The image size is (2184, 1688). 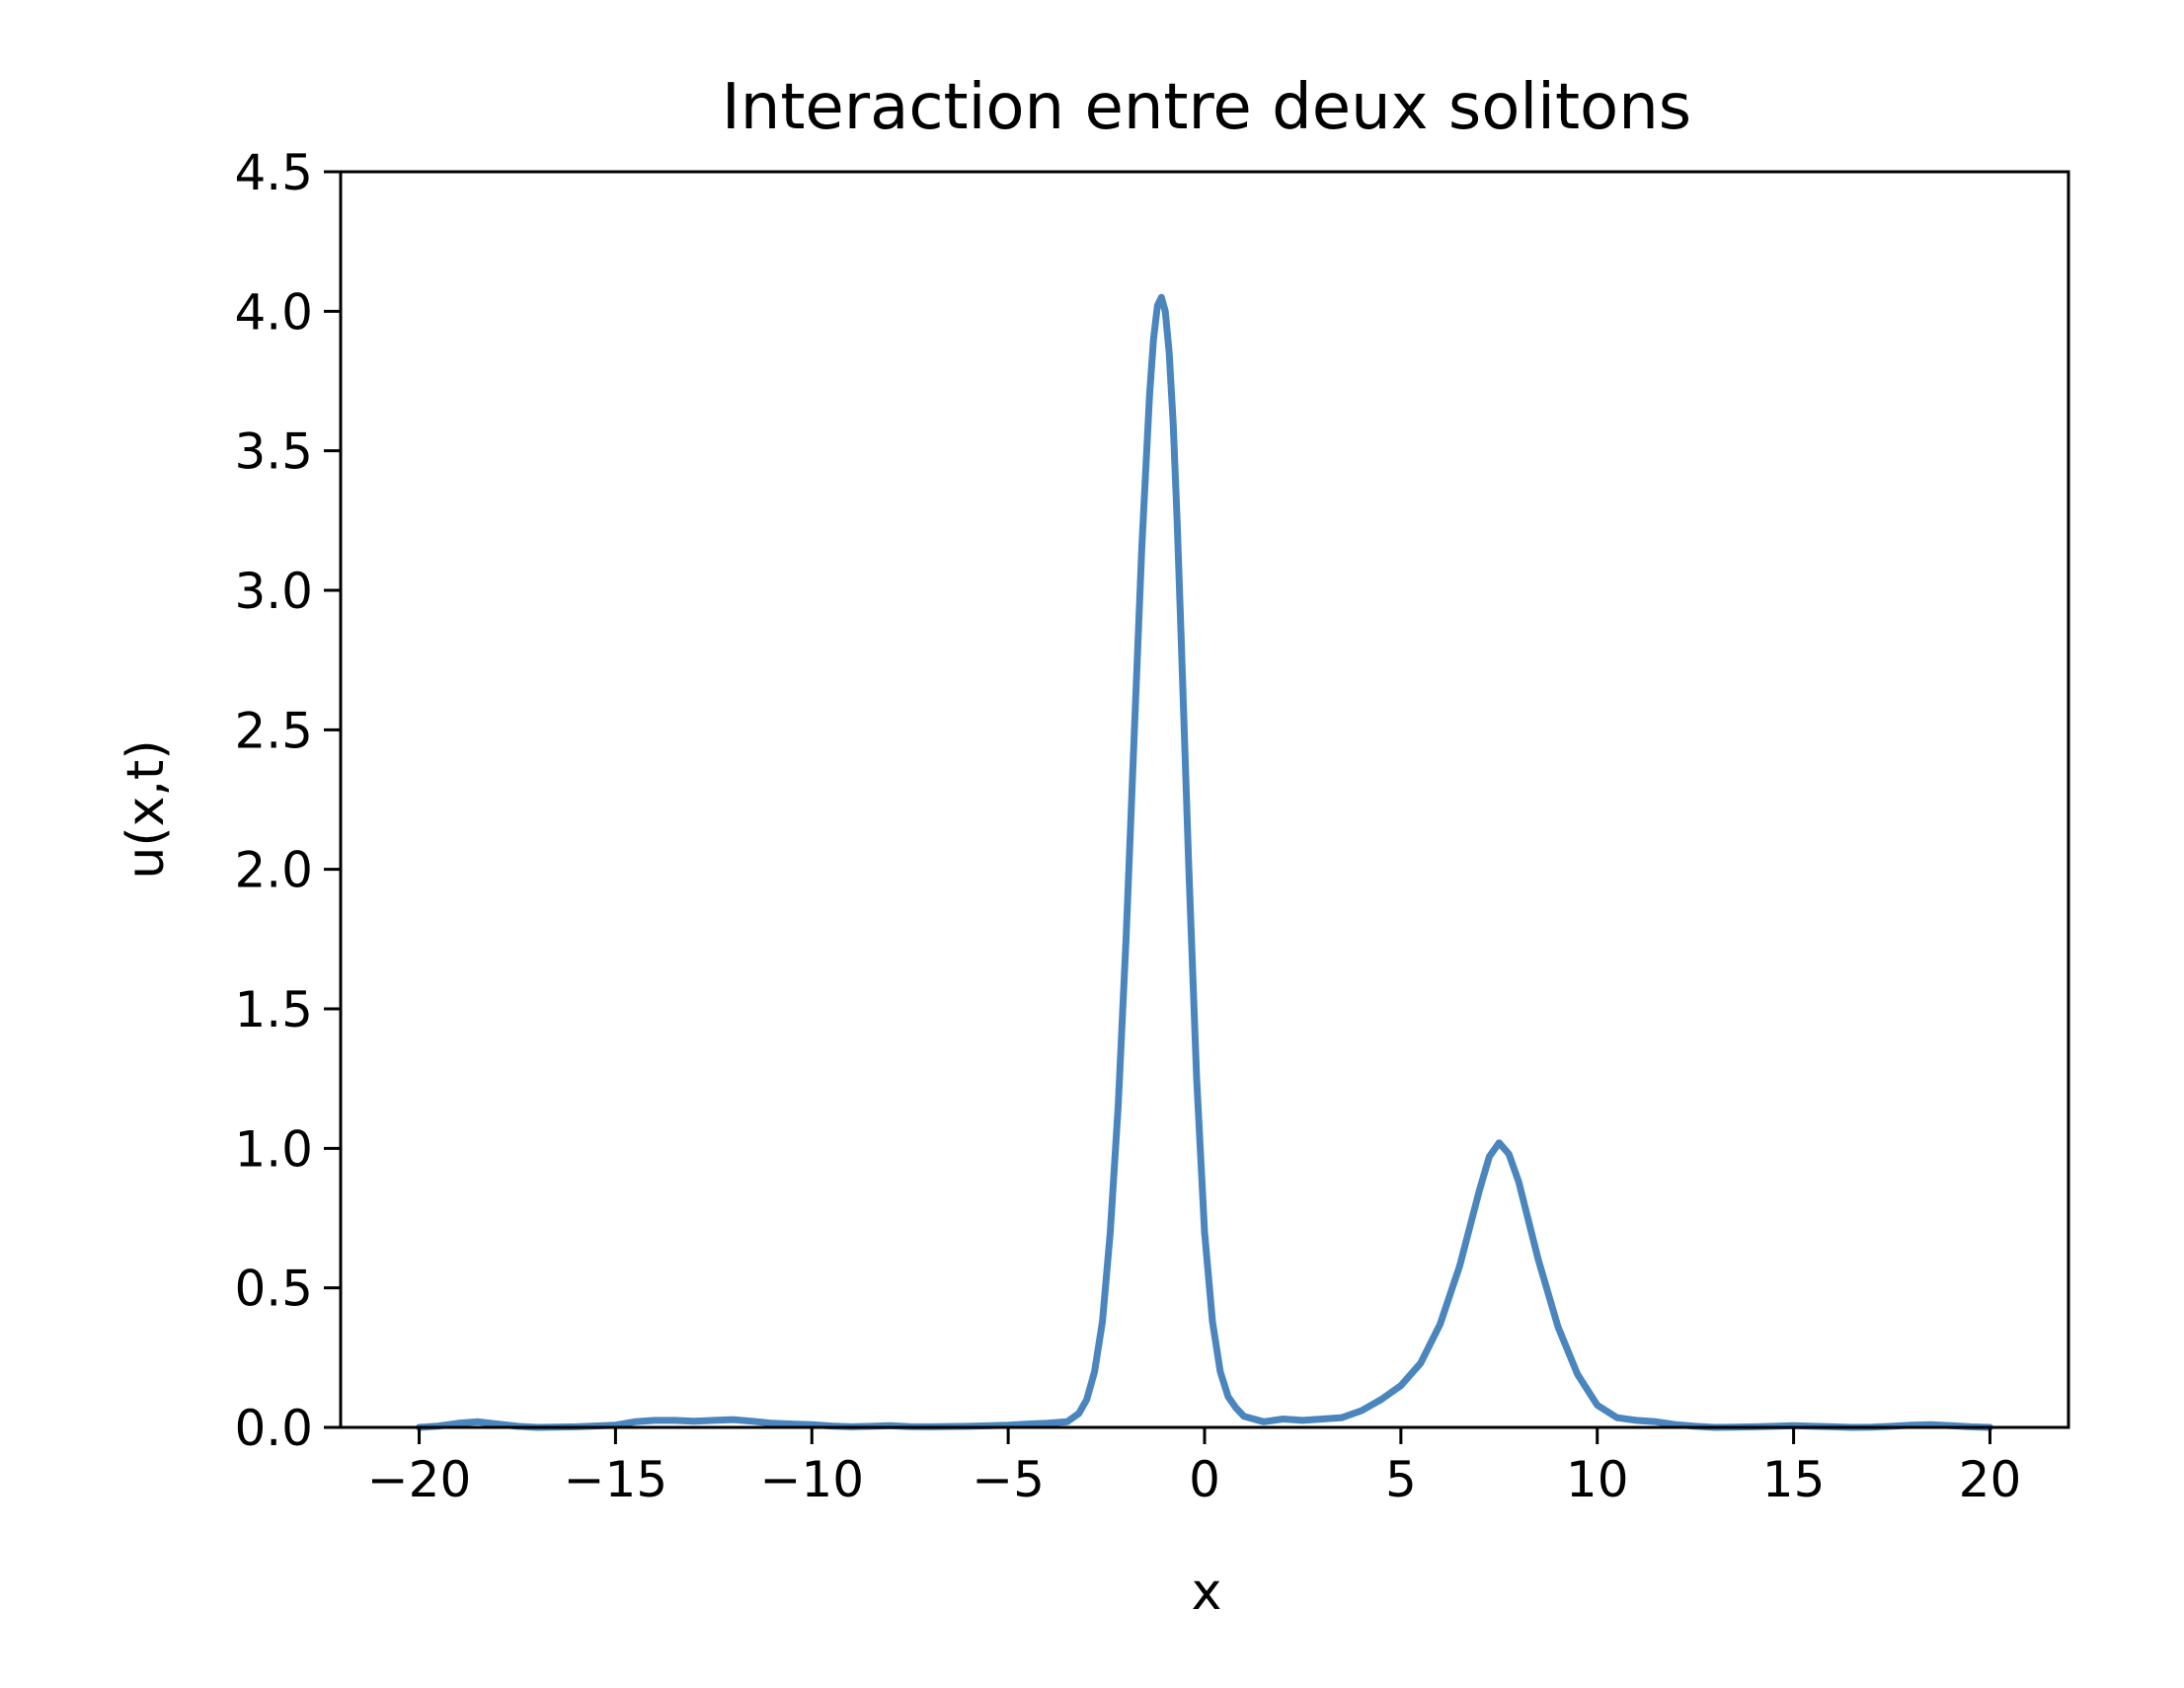 What do you see at coordinates (273, 731) in the screenshot?
I see `y-tick-label: 2.5` at bounding box center [273, 731].